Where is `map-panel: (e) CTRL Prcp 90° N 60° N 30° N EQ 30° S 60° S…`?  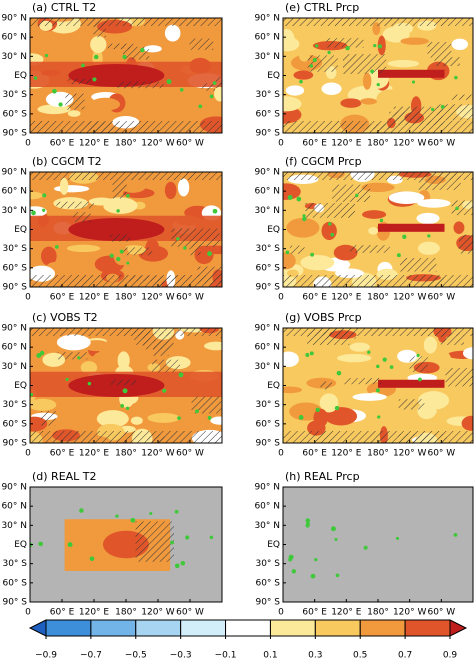
map-panel: (e) CTRL Prcp 90° N 60° N 30° N EQ 30° S 60° S… is located at coordinates (364, 75).